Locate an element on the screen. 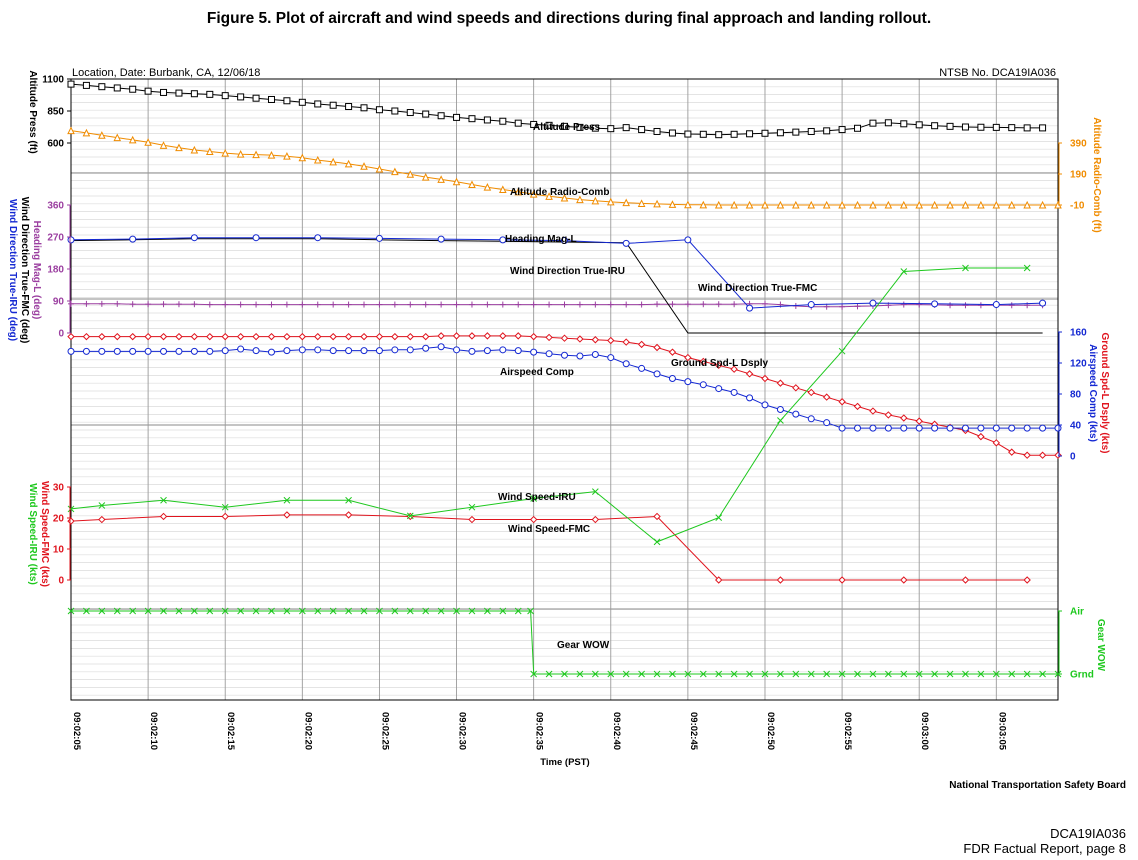  axis-title-wind-dir-iru: Wind Direction True-IRU (deg) is located at coordinates (12, 270).